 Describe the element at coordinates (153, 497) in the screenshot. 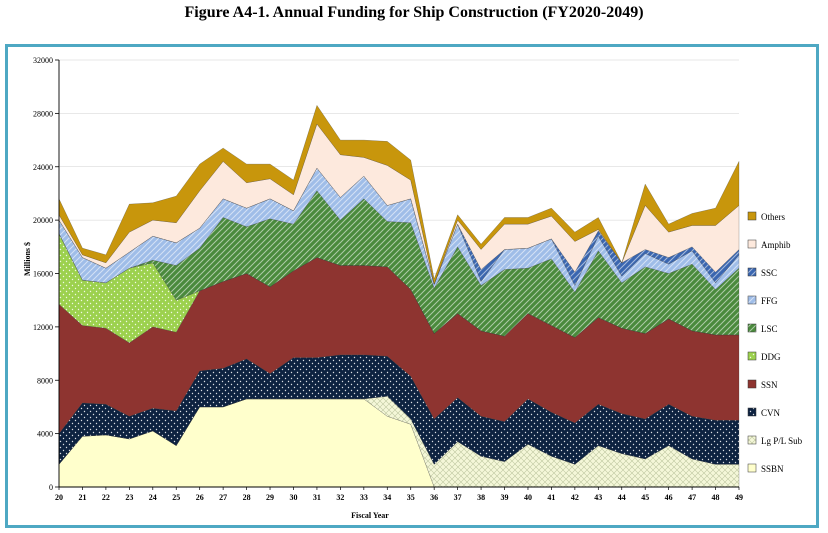

I see `x-tick-label: 24` at that location.